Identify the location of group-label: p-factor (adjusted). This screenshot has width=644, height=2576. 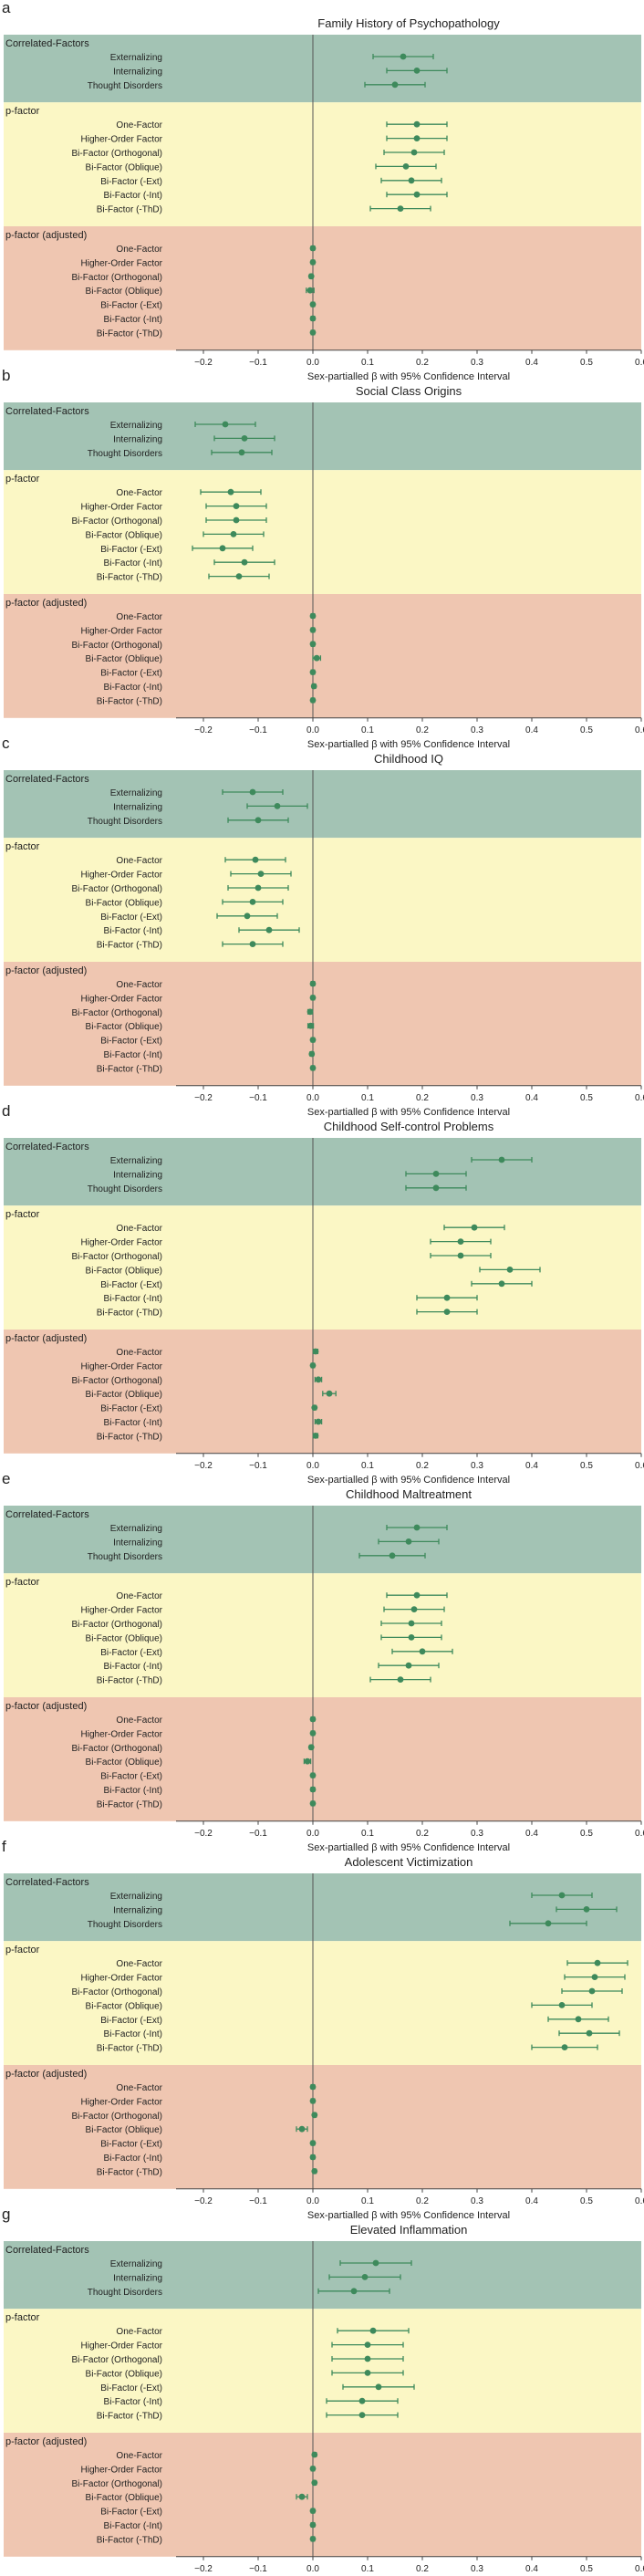
(46, 2074).